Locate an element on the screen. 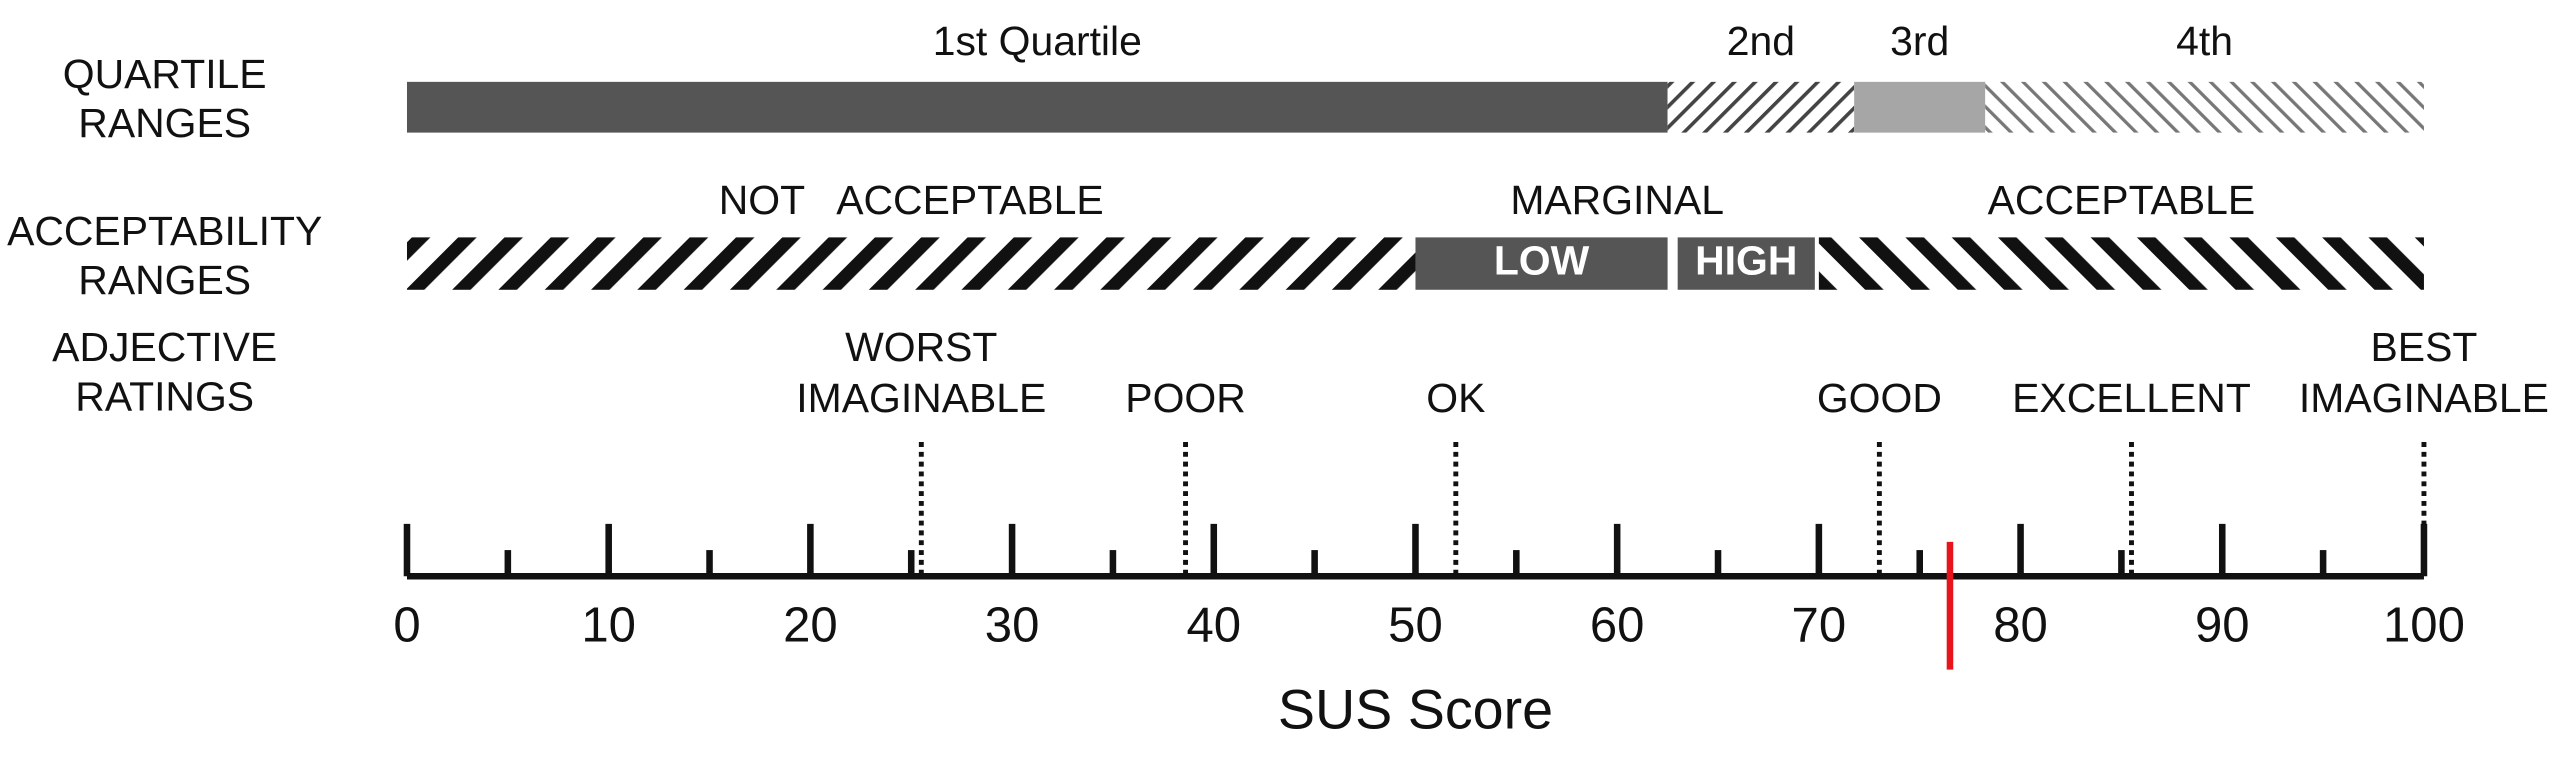 This screenshot has height=758, width=2569. quartile-label: 3rd is located at coordinates (1919, 41).